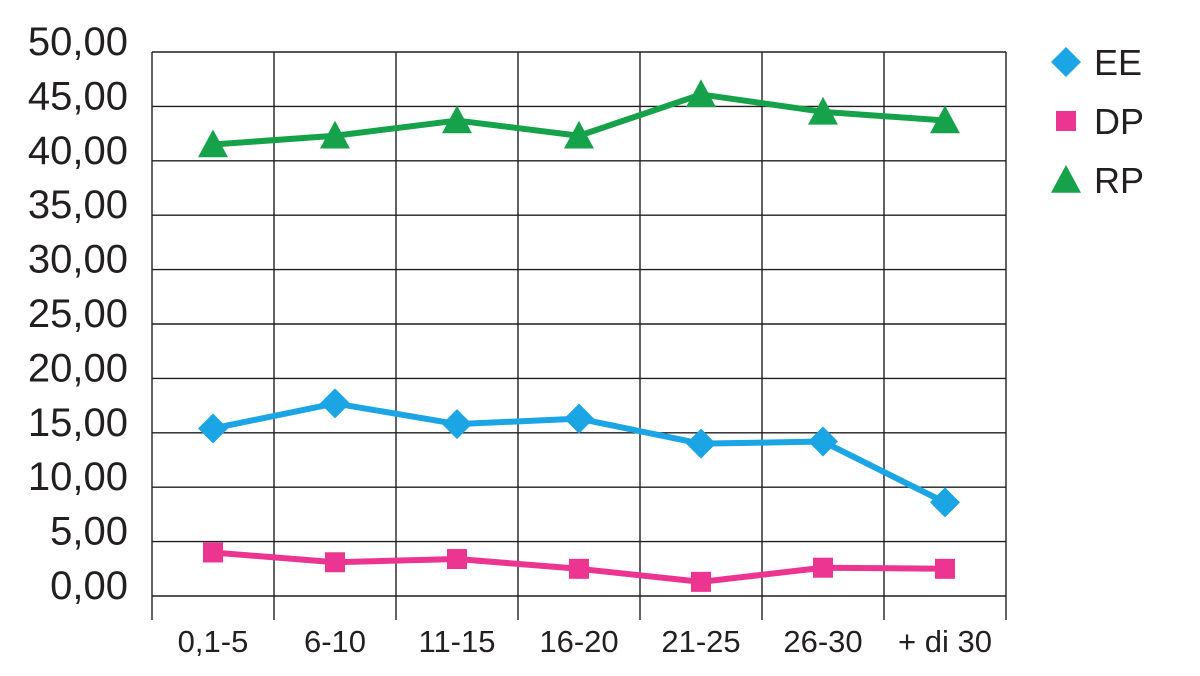  Describe the element at coordinates (1066, 121) in the screenshot. I see `legend-marker-dp` at that location.